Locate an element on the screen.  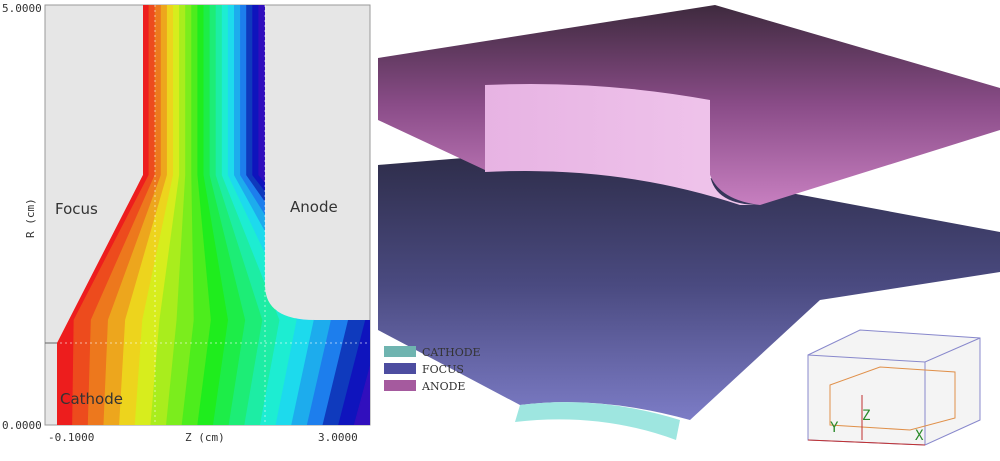
legend: CATHODE FOCUS ANODE is located at coordinates (432, 369).